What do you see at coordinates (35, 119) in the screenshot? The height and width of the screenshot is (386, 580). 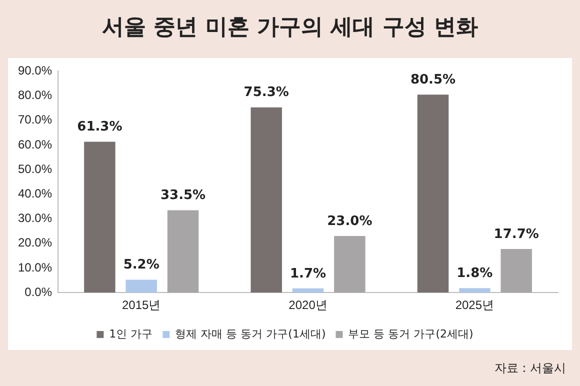 I see `y-tick-label: 70.0%` at bounding box center [35, 119].